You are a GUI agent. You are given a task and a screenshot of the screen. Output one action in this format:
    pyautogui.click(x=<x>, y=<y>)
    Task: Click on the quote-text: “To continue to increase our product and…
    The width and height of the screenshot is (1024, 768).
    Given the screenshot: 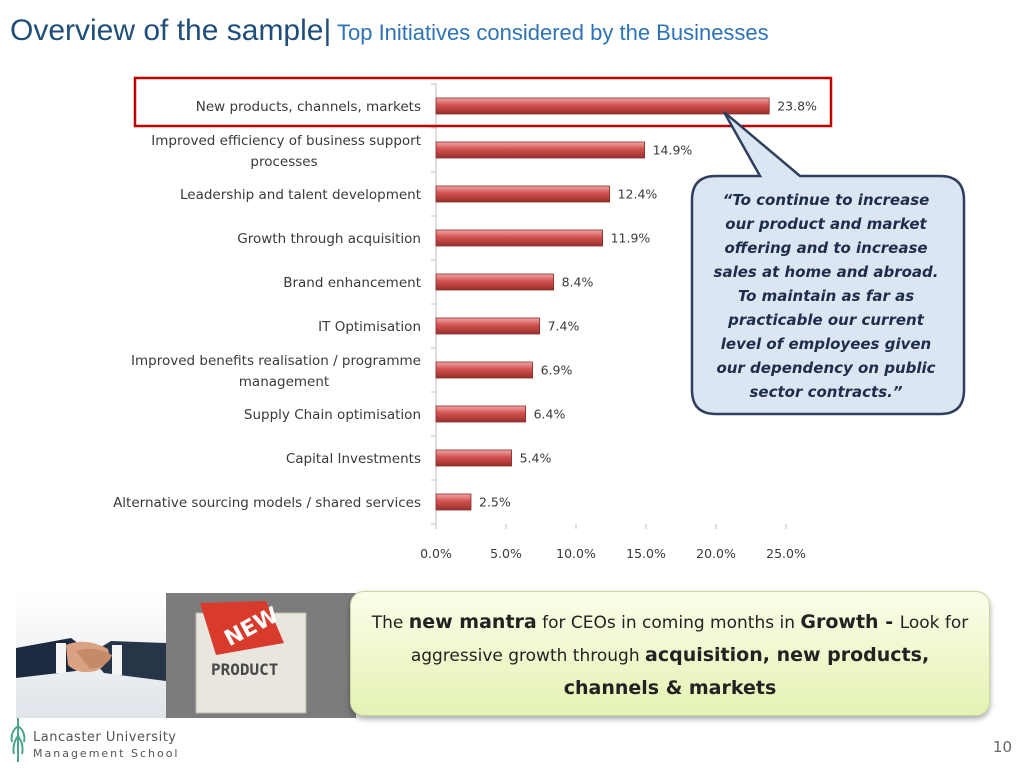 What is the action you would take?
    pyautogui.click(x=826, y=296)
    